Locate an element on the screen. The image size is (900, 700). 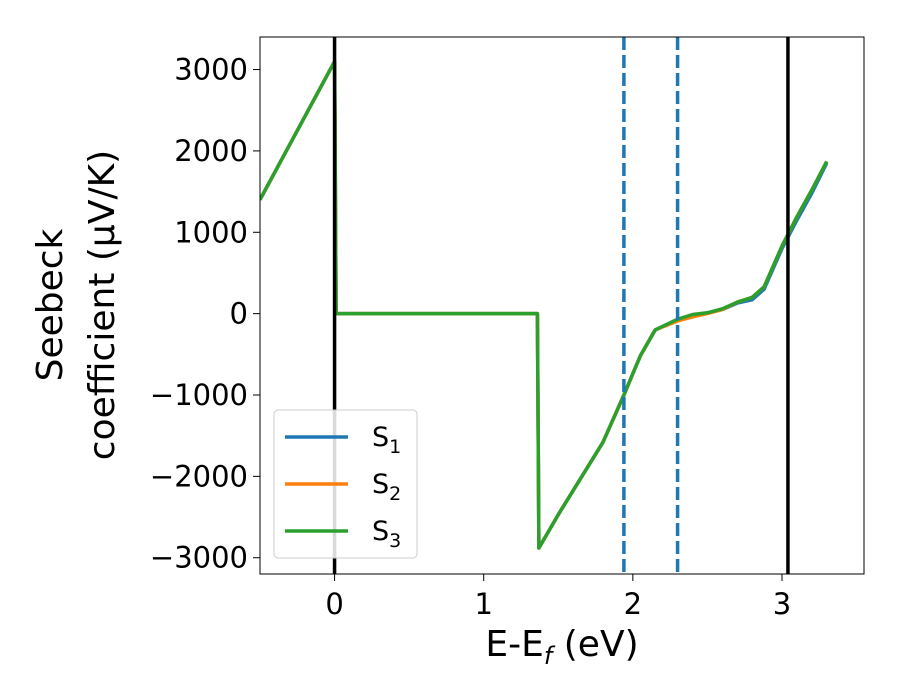
y-tick-label: −2000 is located at coordinates (199, 476).